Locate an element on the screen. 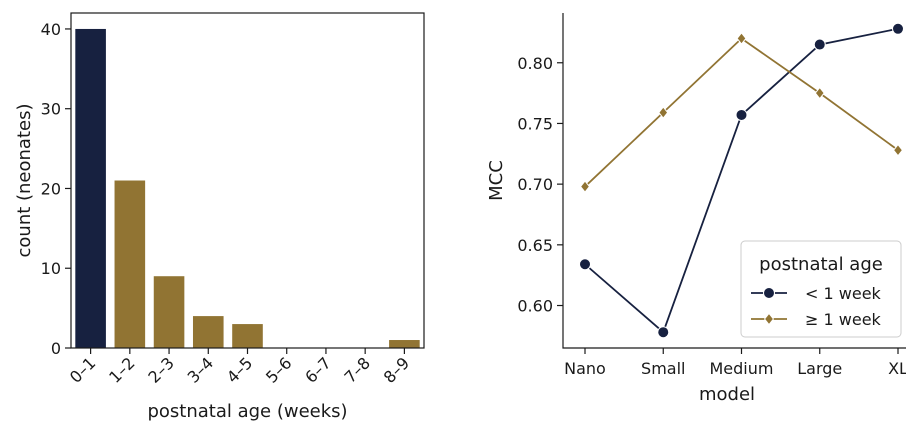 This screenshot has width=906, height=423. x-tick-label: Large is located at coordinates (819, 368).